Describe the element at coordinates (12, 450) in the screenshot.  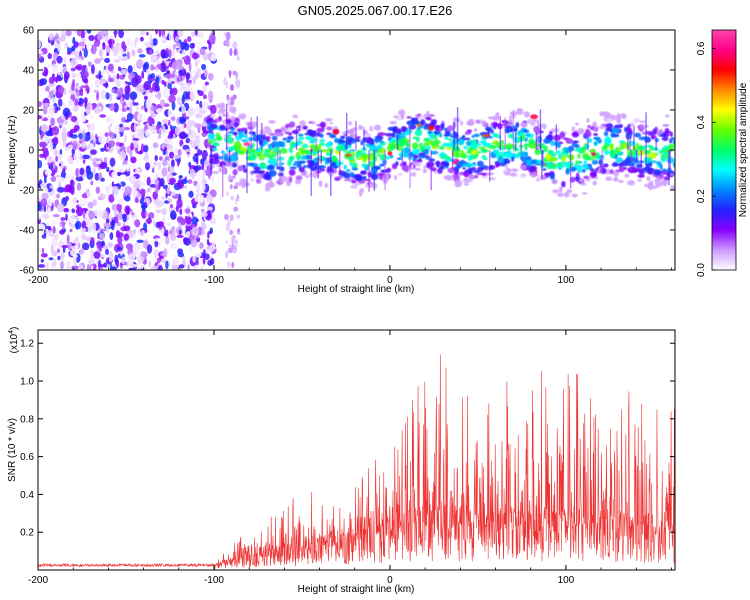
I see `snr-y-label: SNR (10 * v/v)` at that location.